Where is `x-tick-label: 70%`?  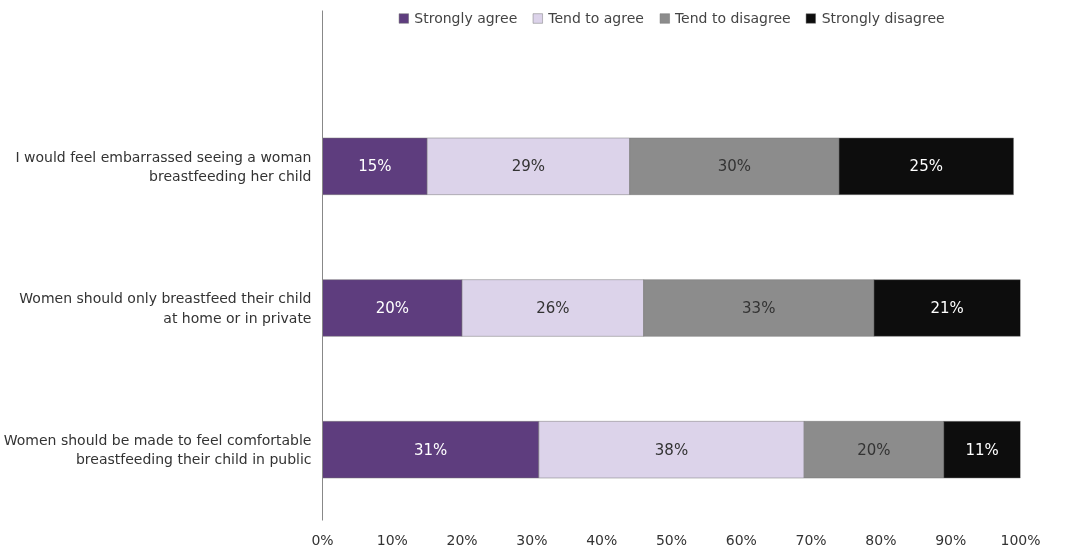
x-tick-label: 70% is located at coordinates (811, 539).